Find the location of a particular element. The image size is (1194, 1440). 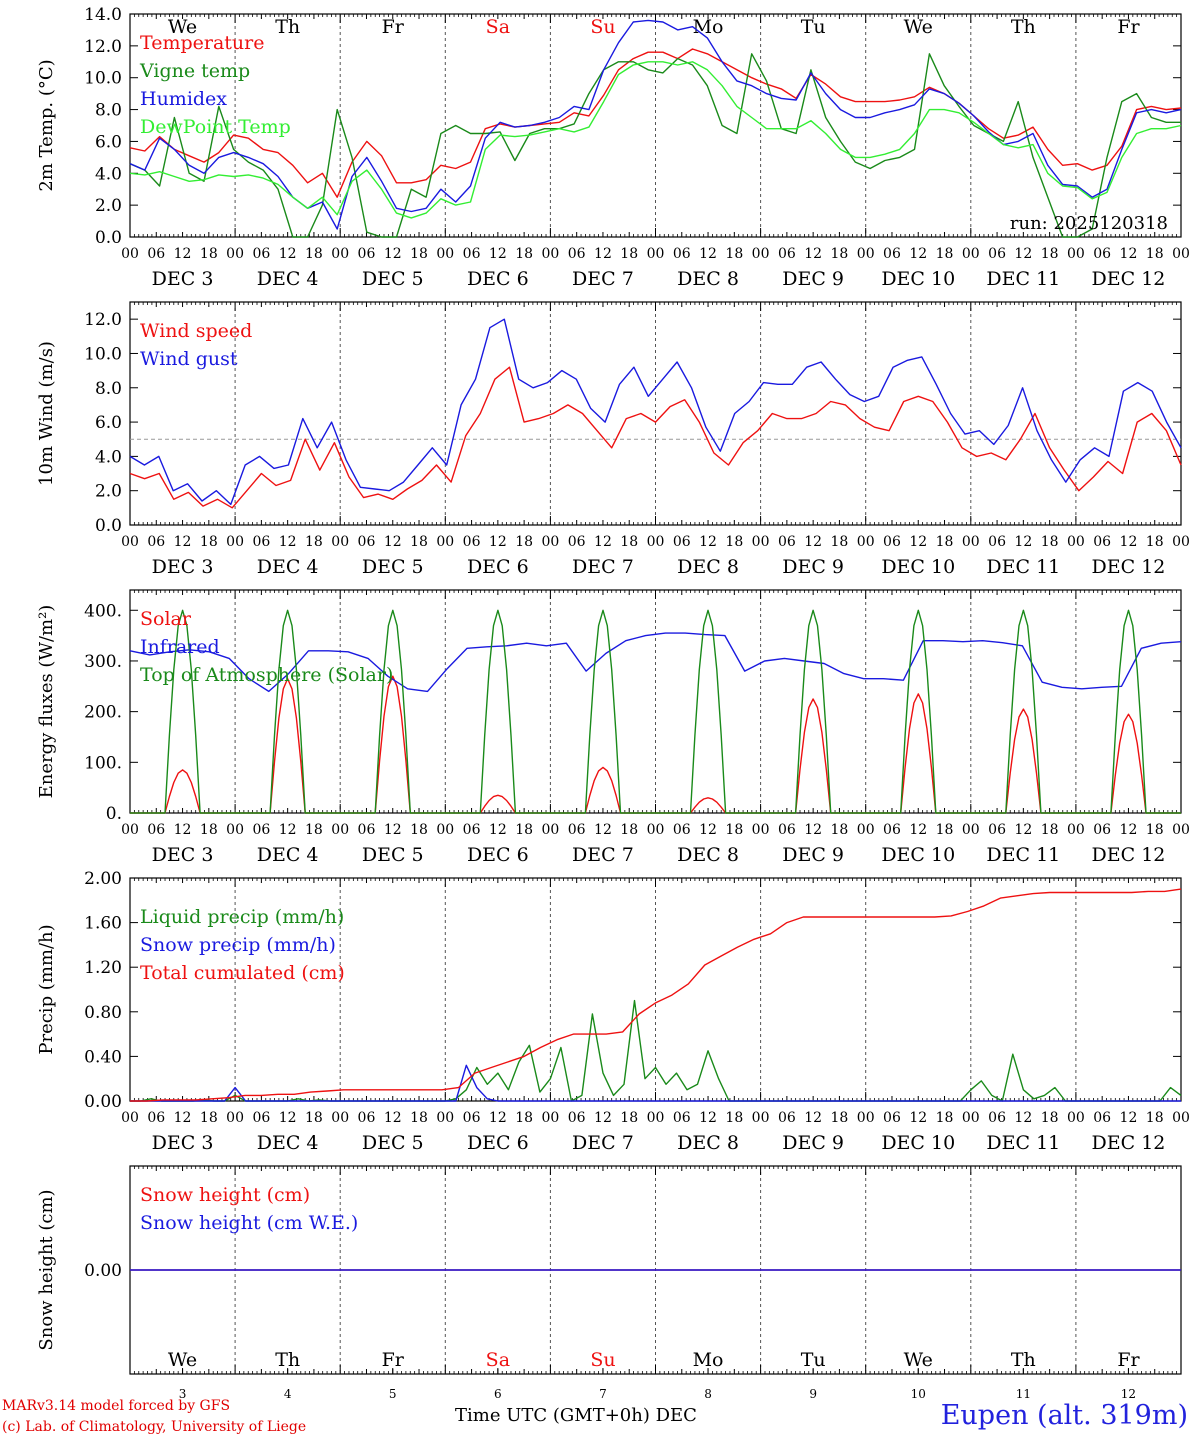

y-tick-label: 2.00 is located at coordinates (103, 879).